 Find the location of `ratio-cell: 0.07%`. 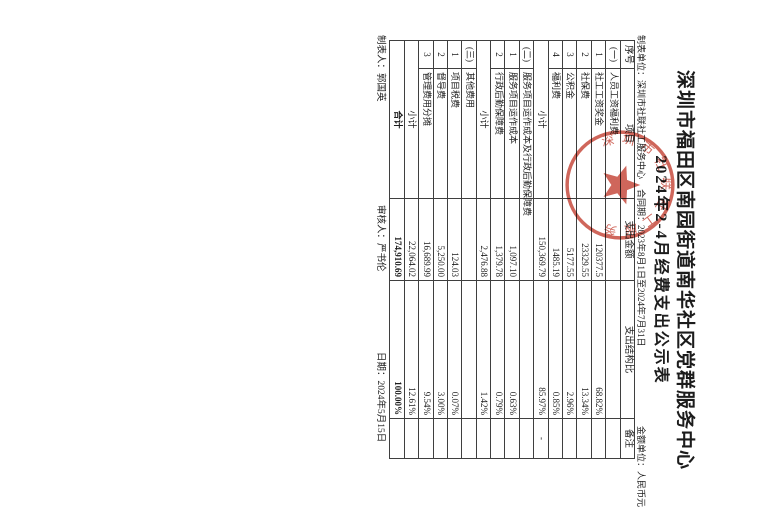

ratio-cell: 0.07% is located at coordinates (454, 349).